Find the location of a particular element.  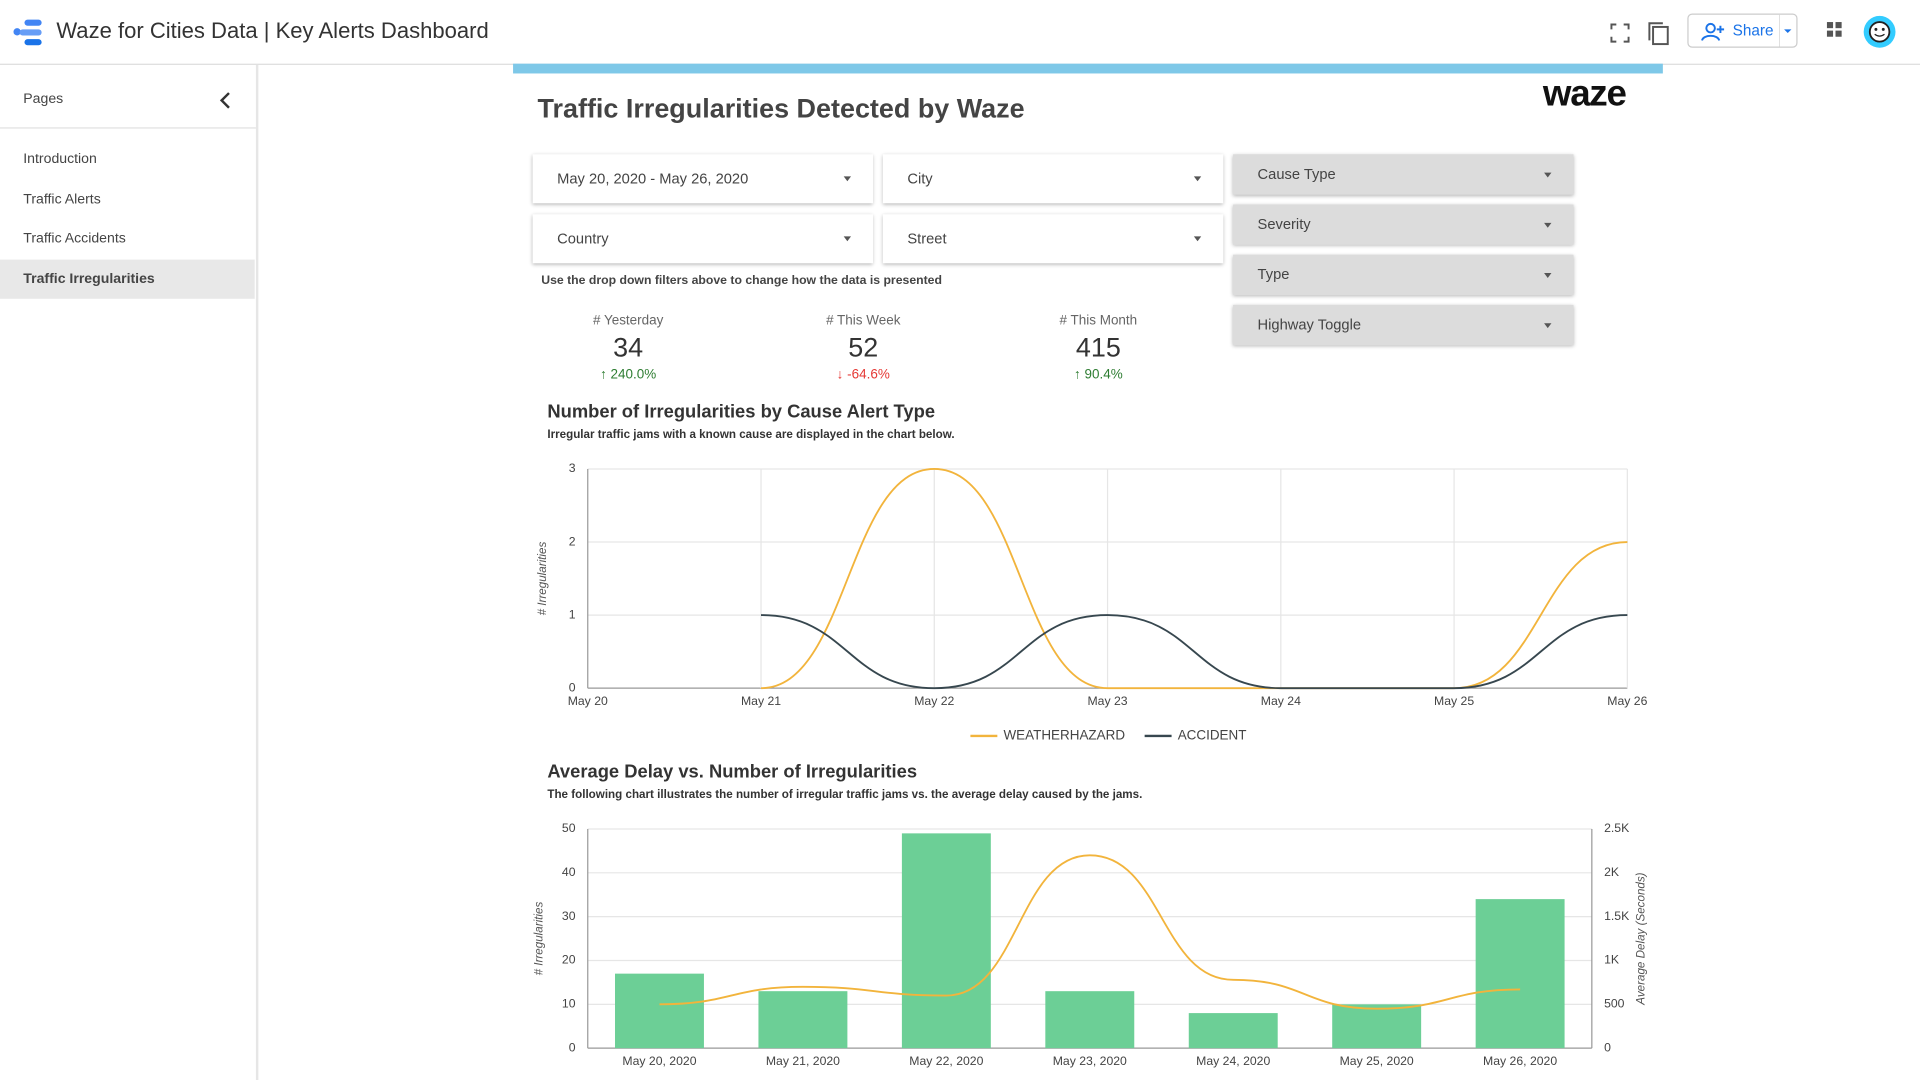

toolbar-icons is located at coordinates (1643, 33).